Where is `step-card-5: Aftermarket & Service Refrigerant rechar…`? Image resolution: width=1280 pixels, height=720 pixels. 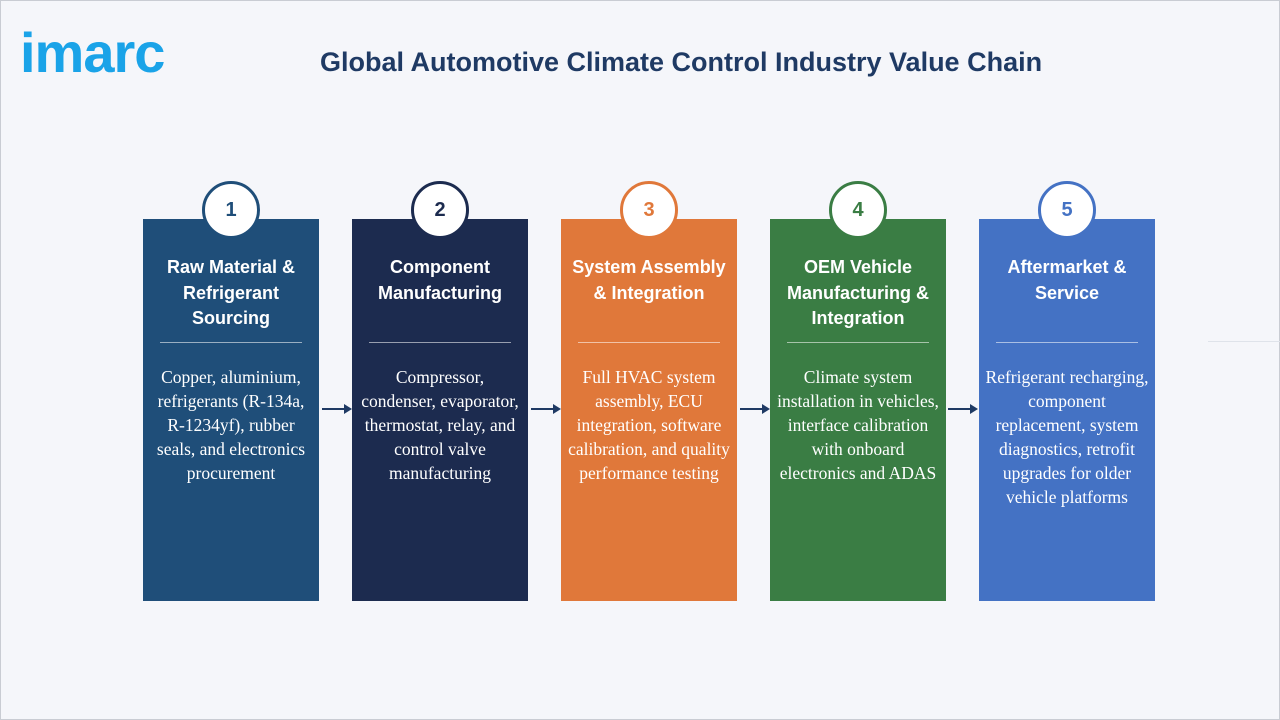 step-card-5: Aftermarket & Service Refrigerant rechar… is located at coordinates (1067, 410).